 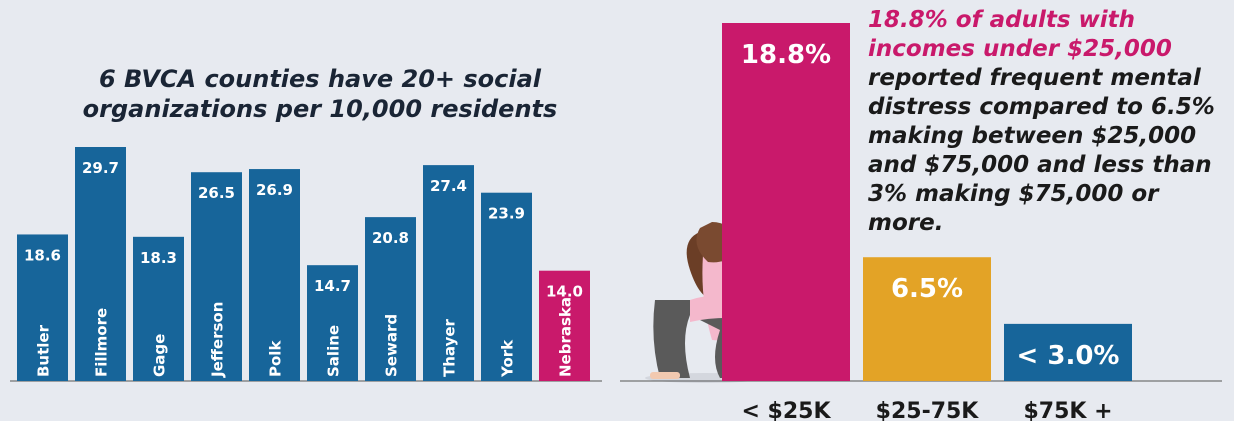 What do you see at coordinates (928, 410) in the screenshot?
I see `category-label: $25-75K` at bounding box center [928, 410].